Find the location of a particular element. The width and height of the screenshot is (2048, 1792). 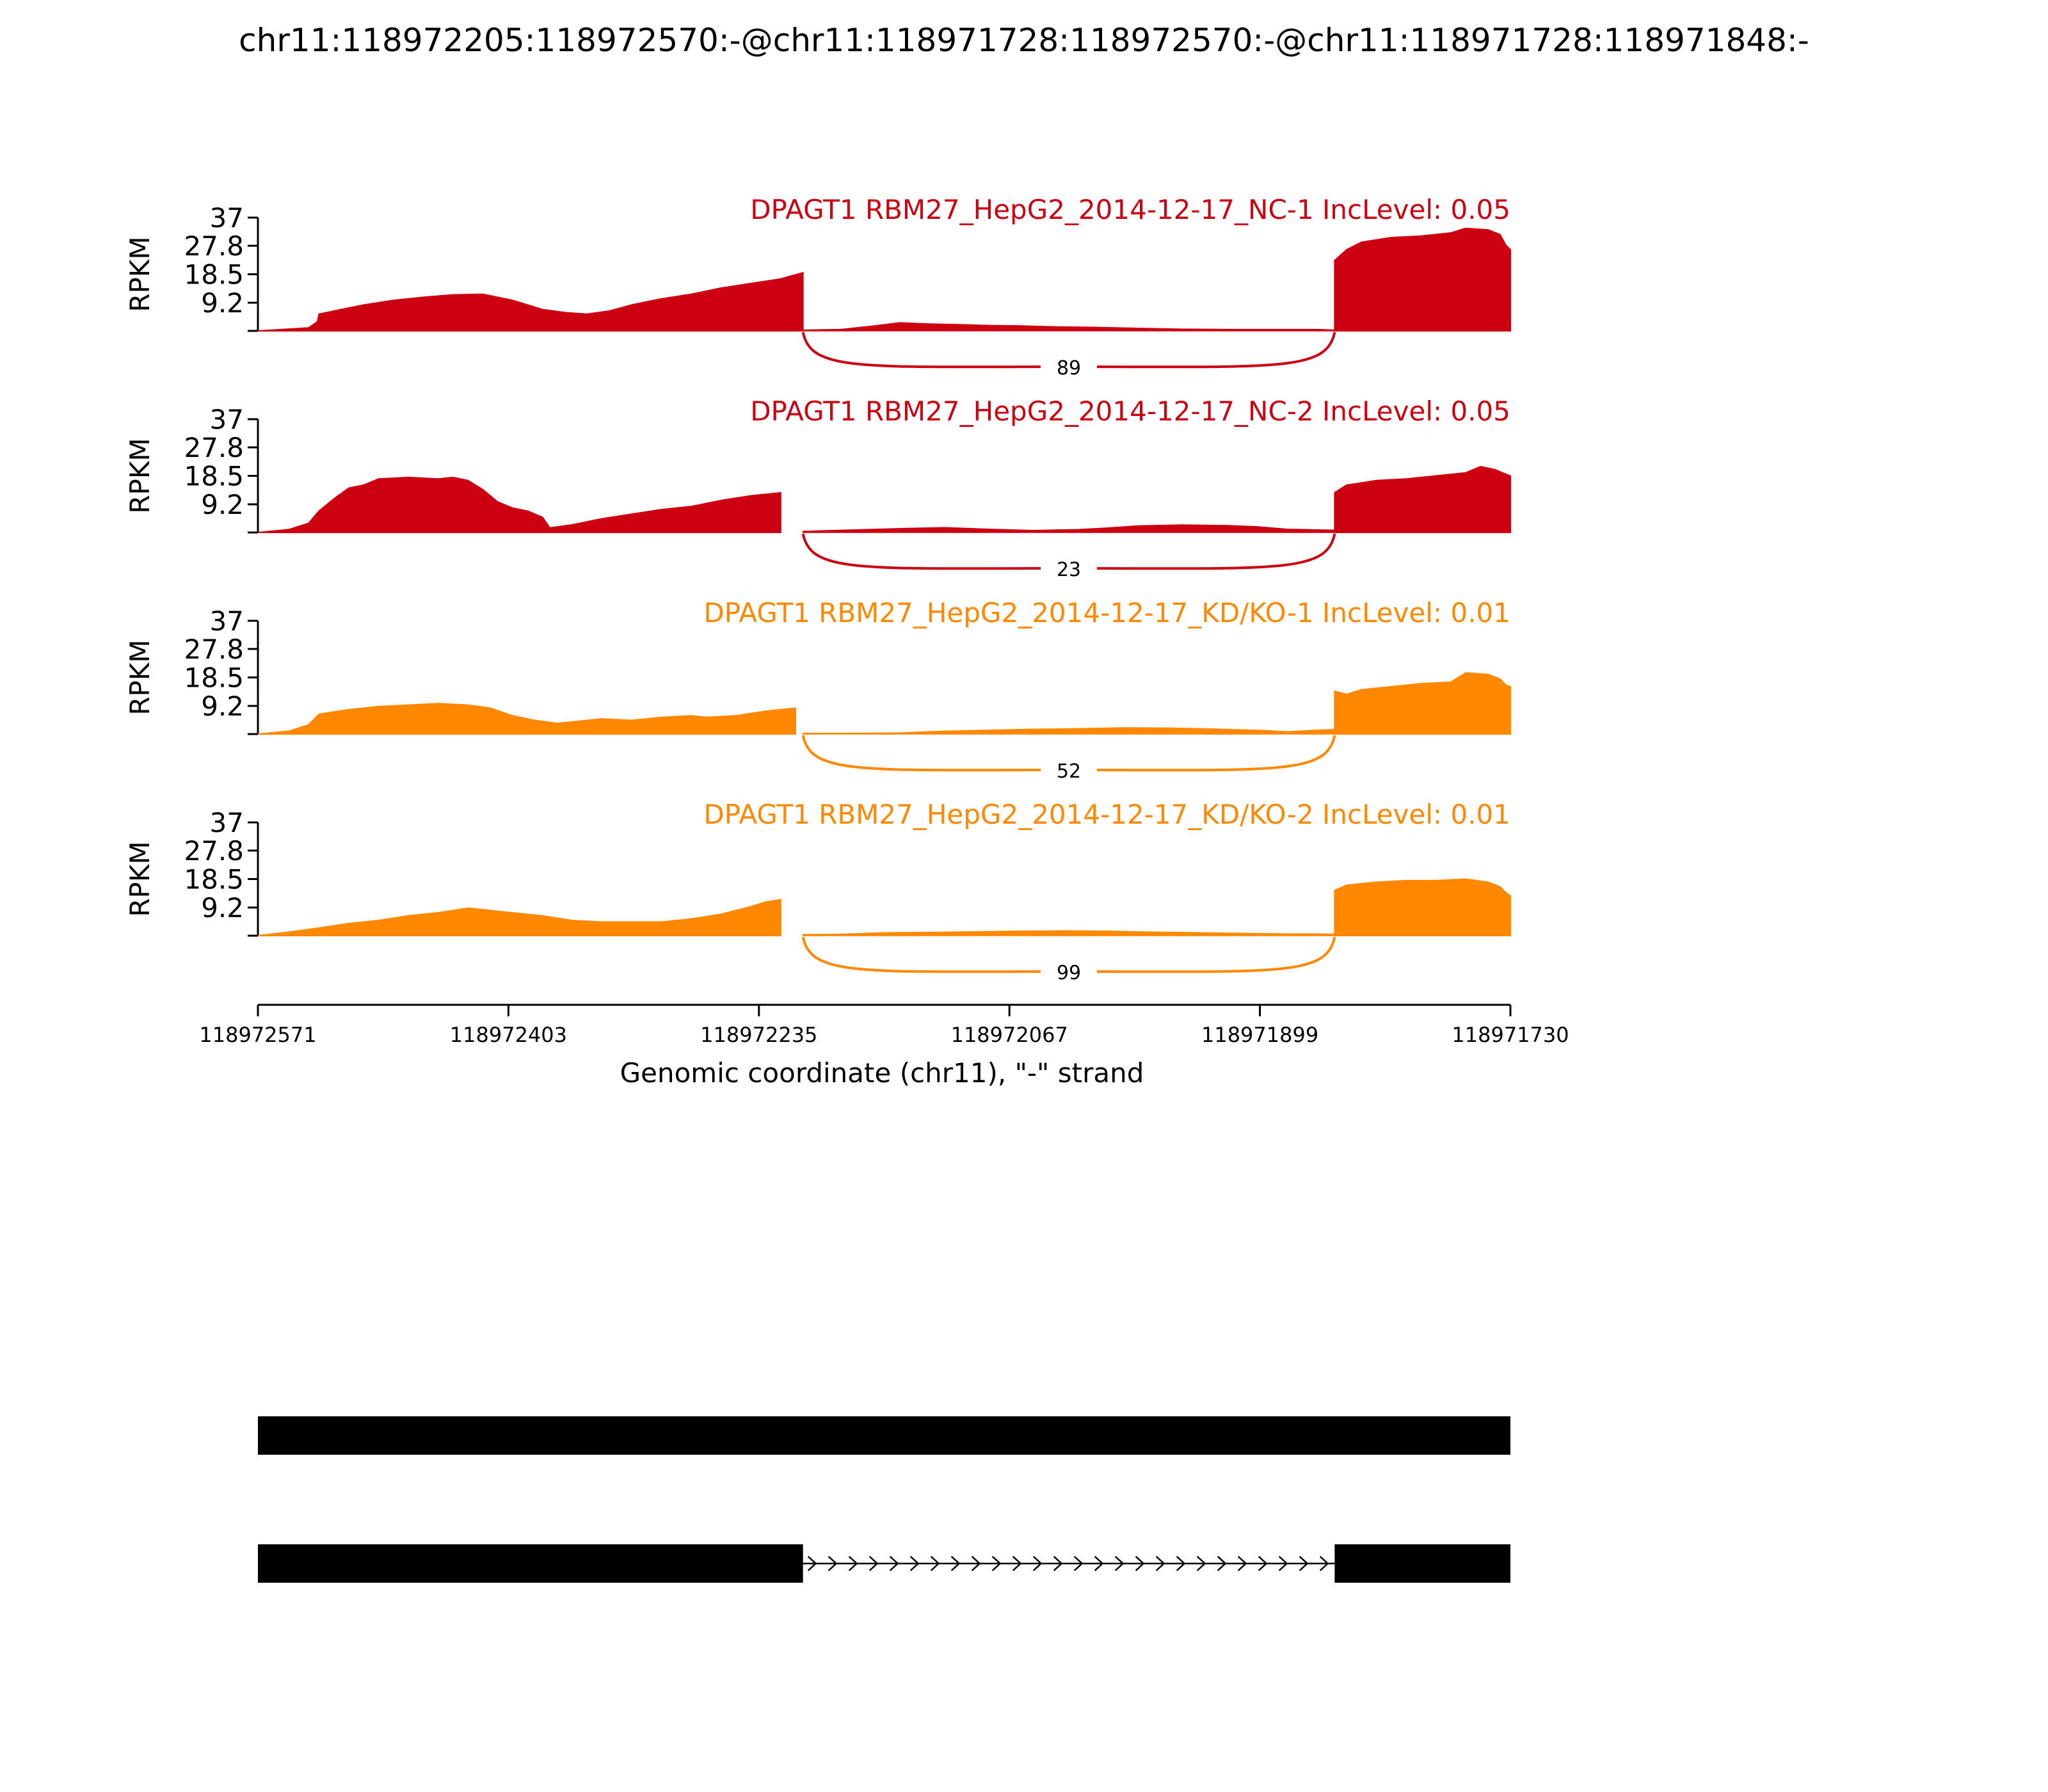

x-tick-label: 118972235 is located at coordinates (758, 1035).